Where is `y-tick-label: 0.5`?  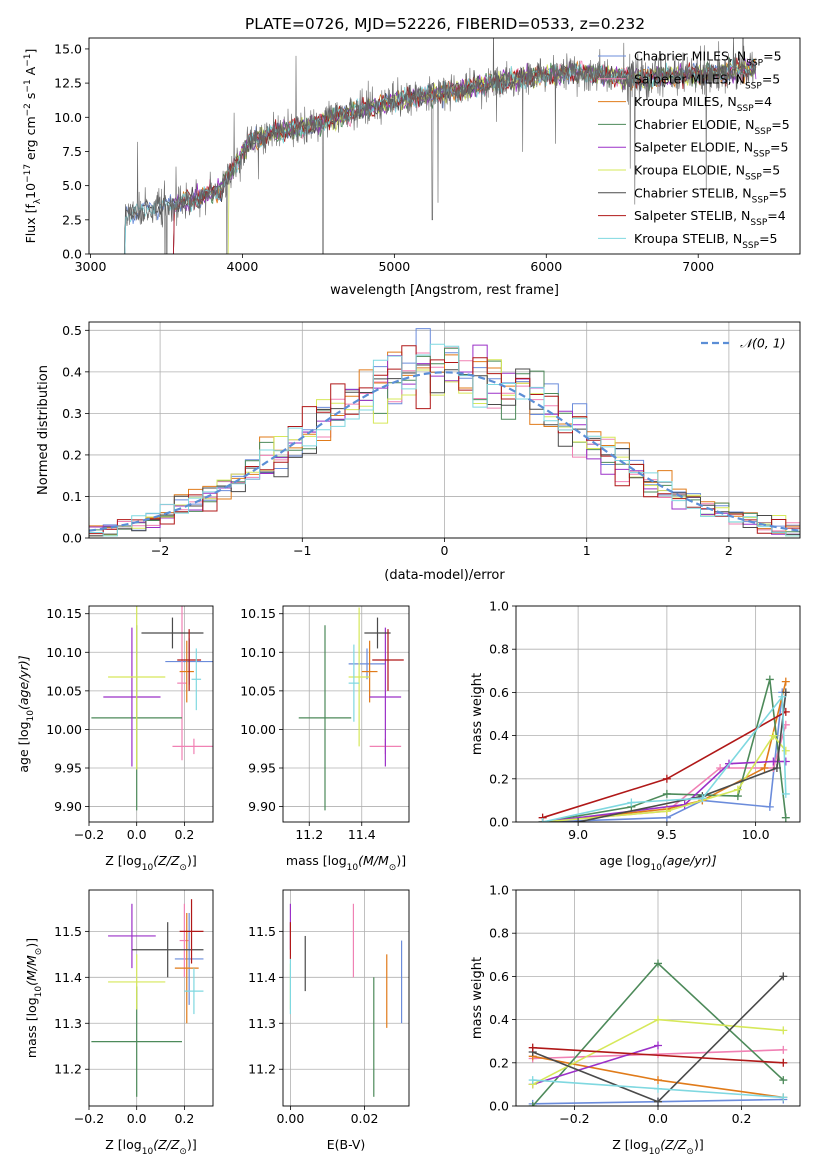 y-tick-label: 0.5 is located at coordinates (72, 330).